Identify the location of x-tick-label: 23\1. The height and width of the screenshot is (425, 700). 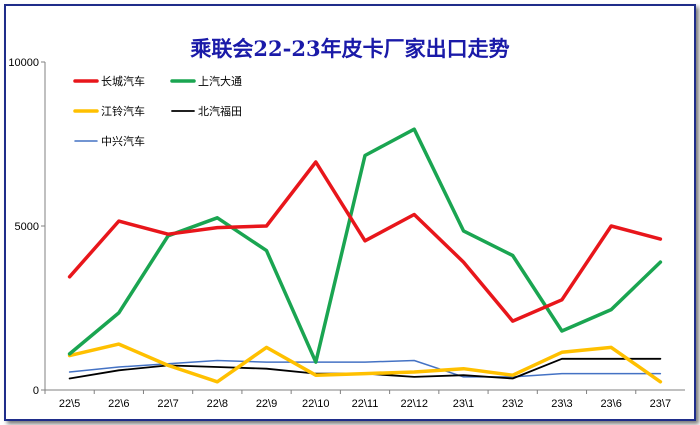
(463, 404).